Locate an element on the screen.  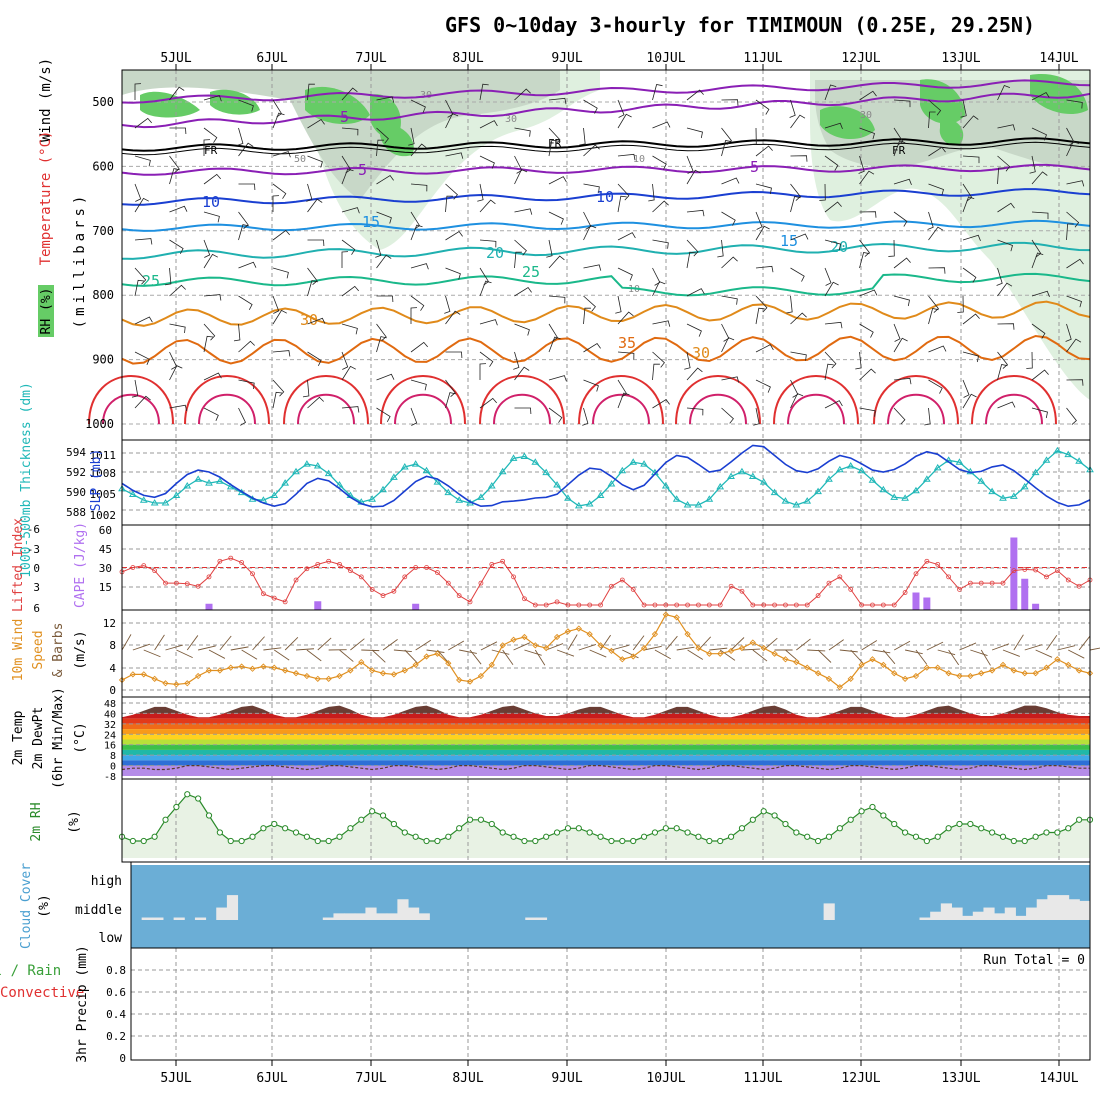
temp-contour-label: 10 is located at coordinates (211, 202).